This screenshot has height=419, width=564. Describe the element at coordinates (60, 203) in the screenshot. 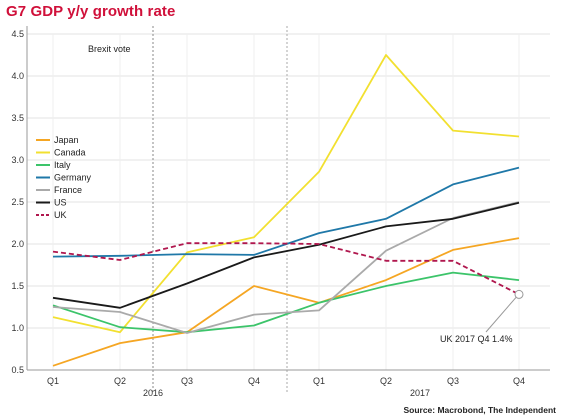

I see `legend-label-us: US` at that location.